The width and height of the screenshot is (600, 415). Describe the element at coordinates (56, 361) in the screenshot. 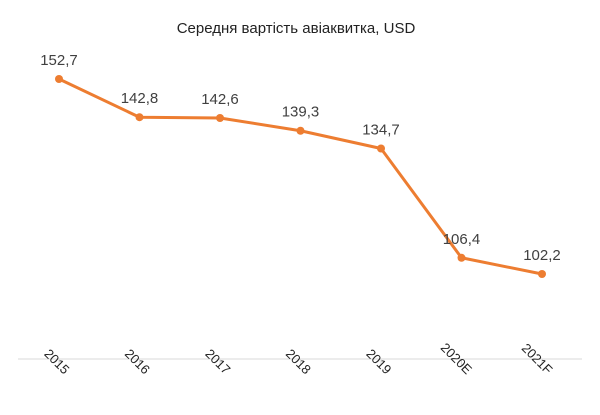

I see `x-tick-label: 2015` at that location.